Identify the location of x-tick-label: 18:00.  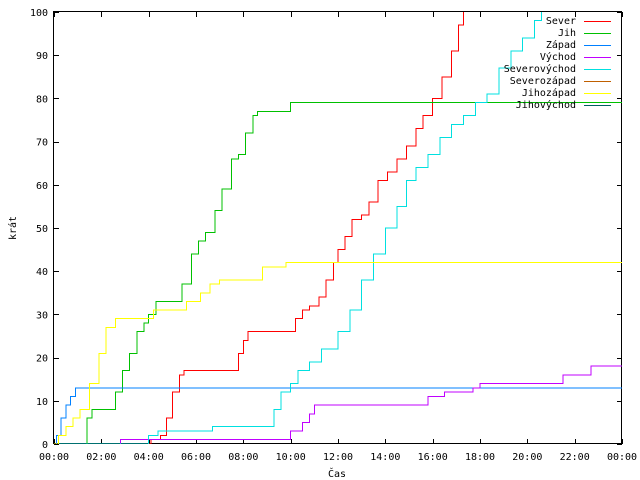
(480, 457).